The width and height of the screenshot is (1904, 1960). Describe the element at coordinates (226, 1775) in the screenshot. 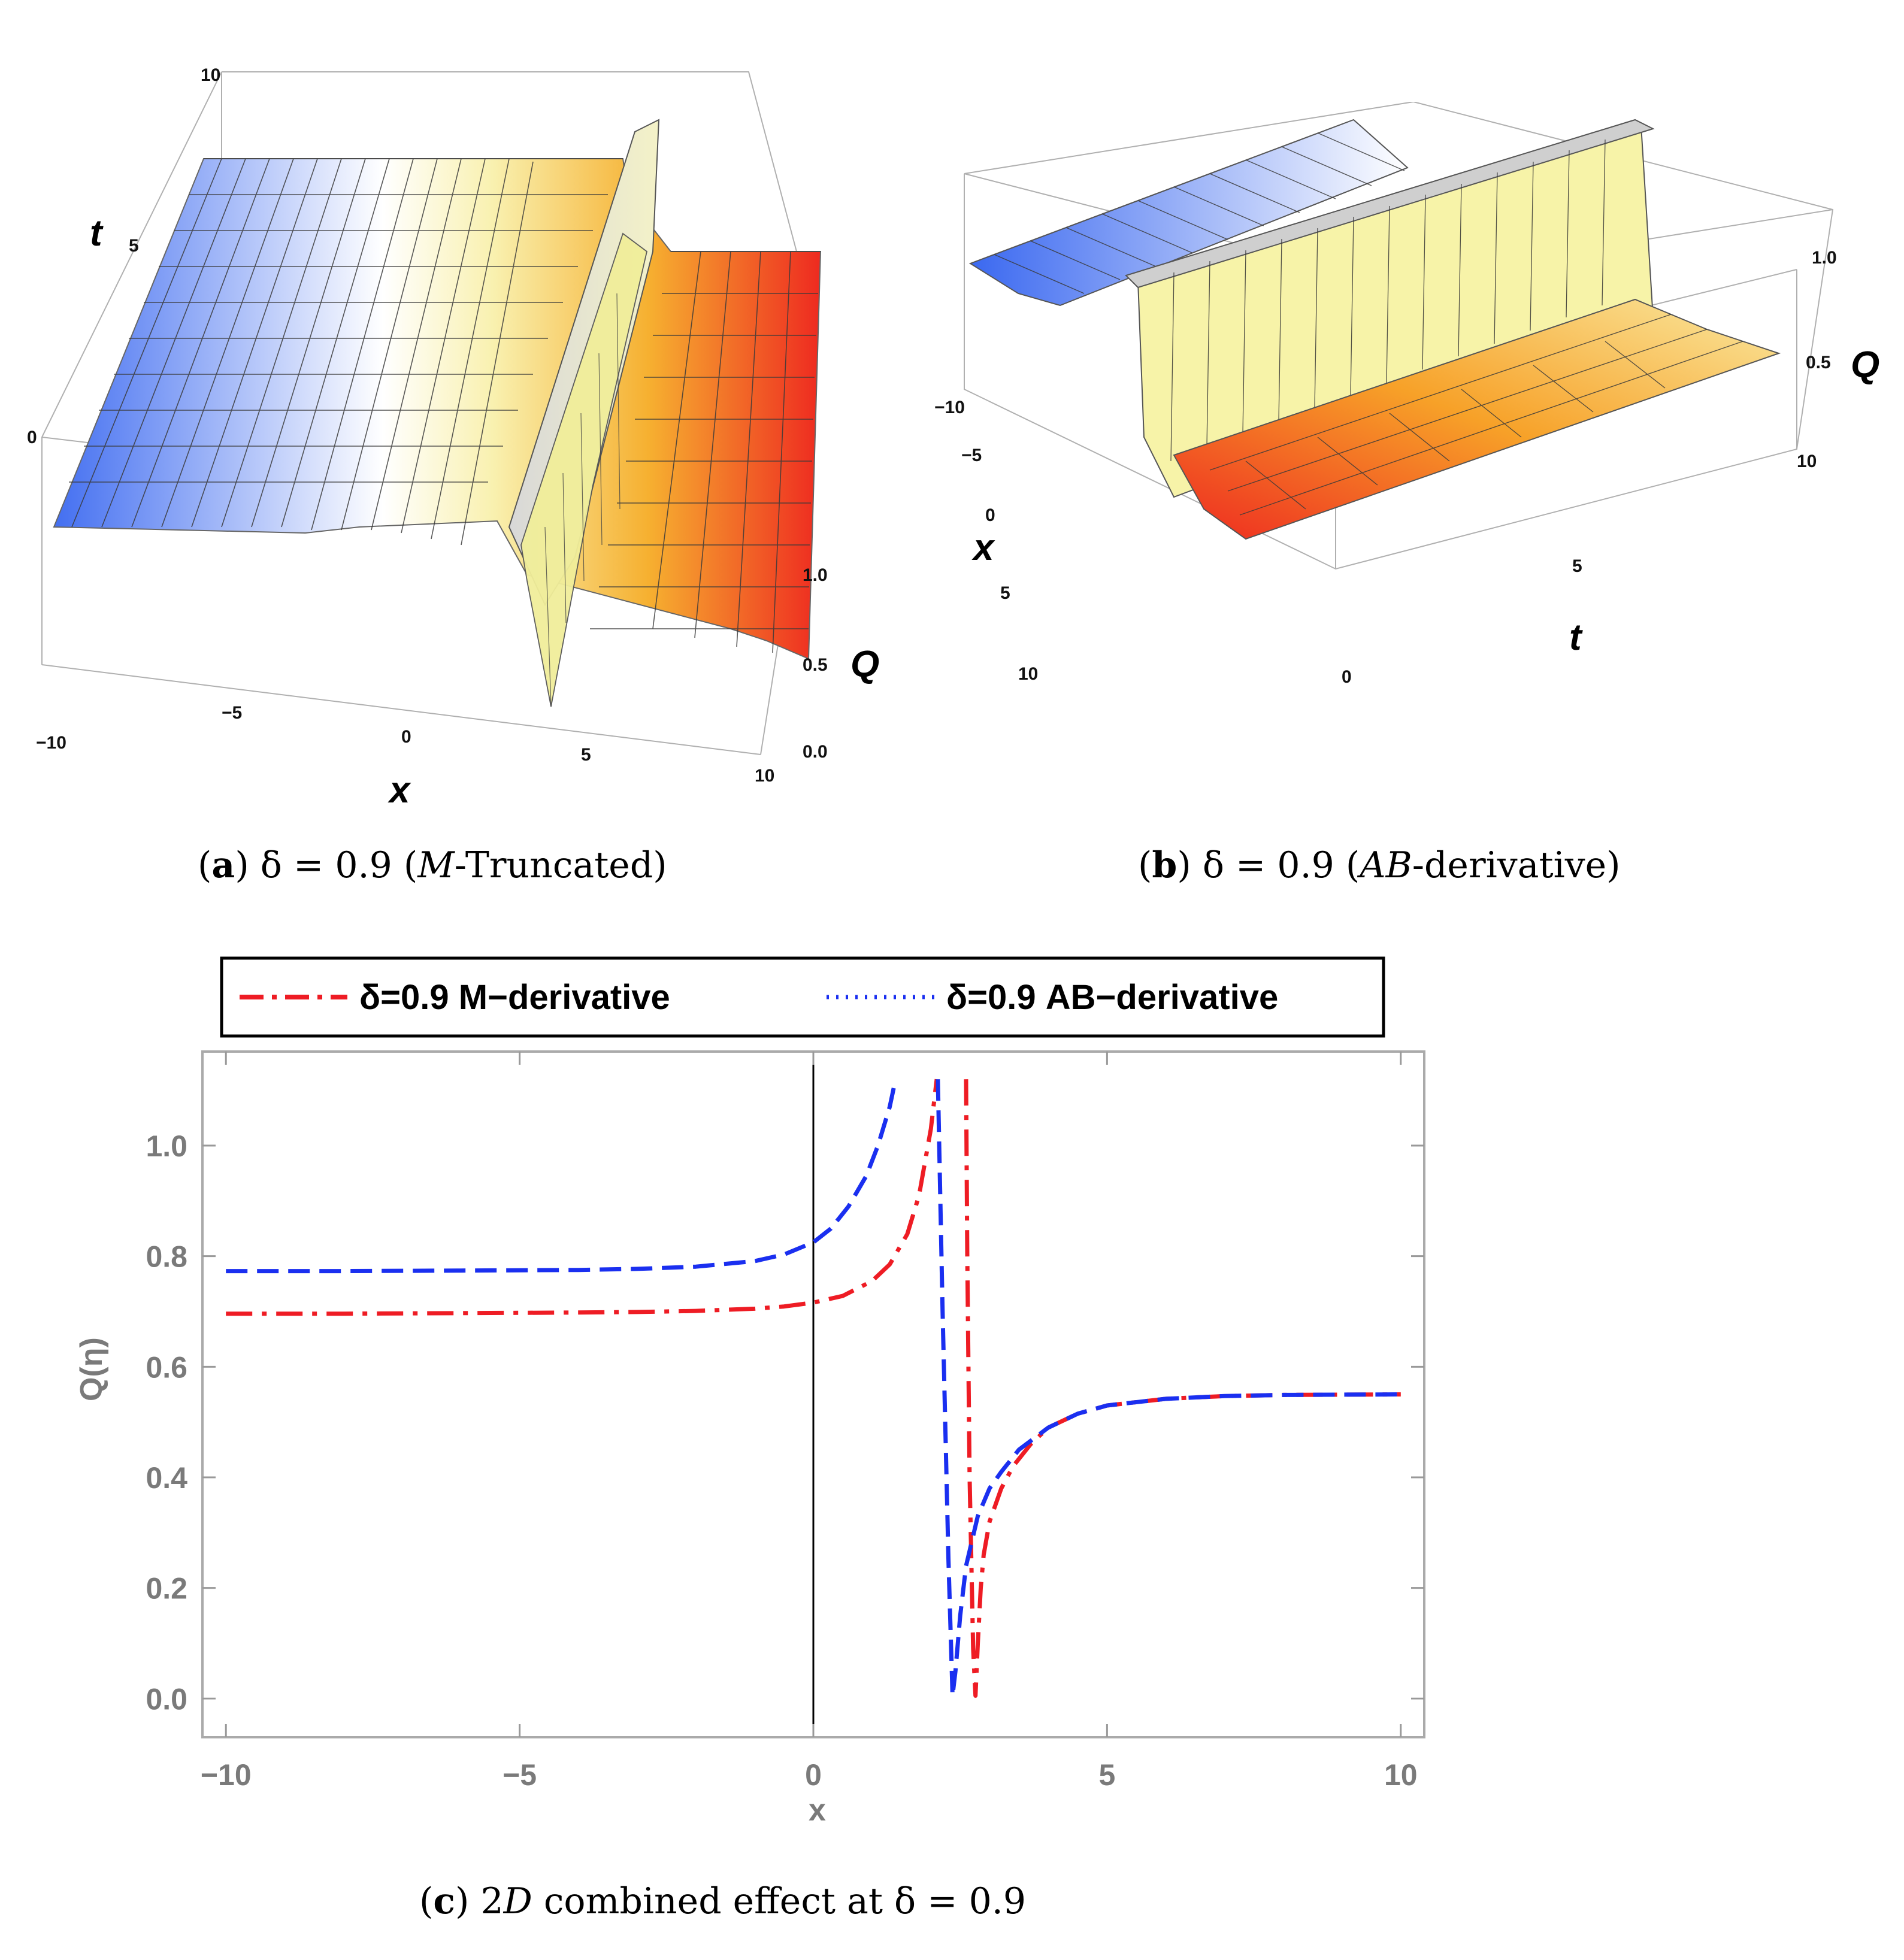

I see `x-tick-label: −10` at that location.